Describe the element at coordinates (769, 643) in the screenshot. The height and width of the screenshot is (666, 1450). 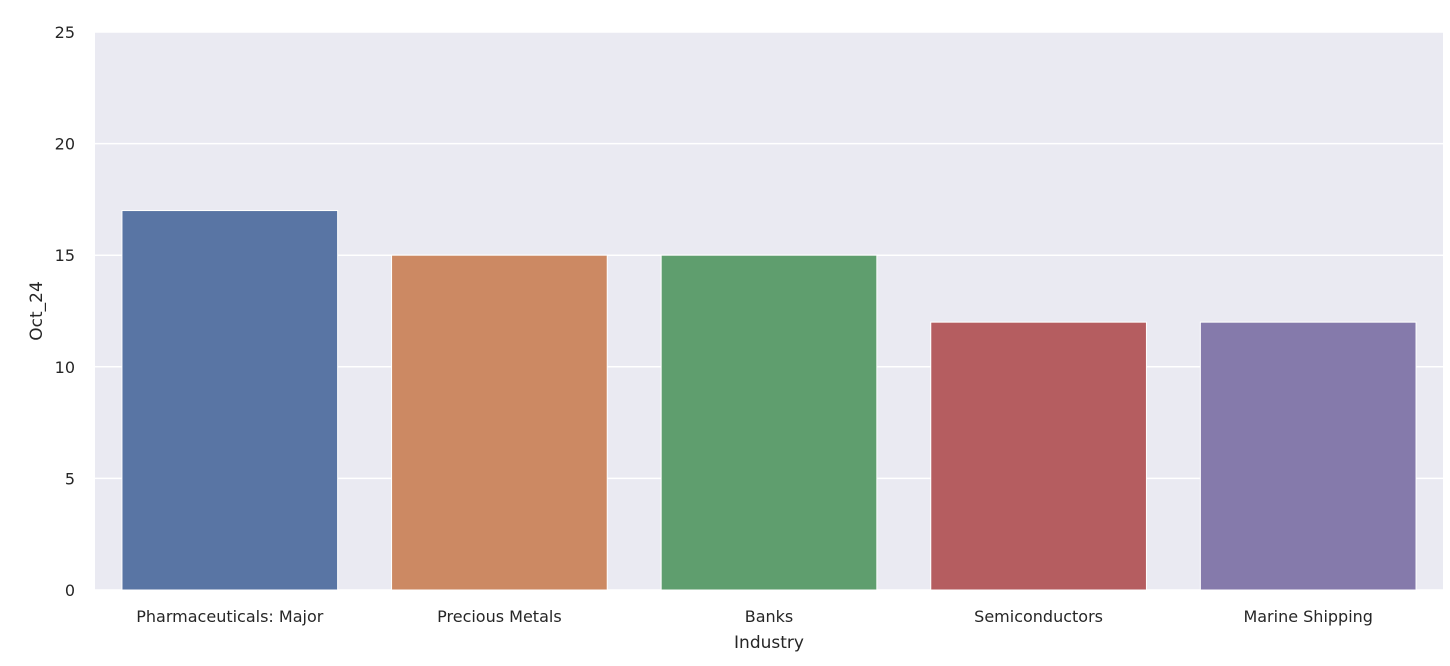
I see `x-axis-label: Industry` at that location.